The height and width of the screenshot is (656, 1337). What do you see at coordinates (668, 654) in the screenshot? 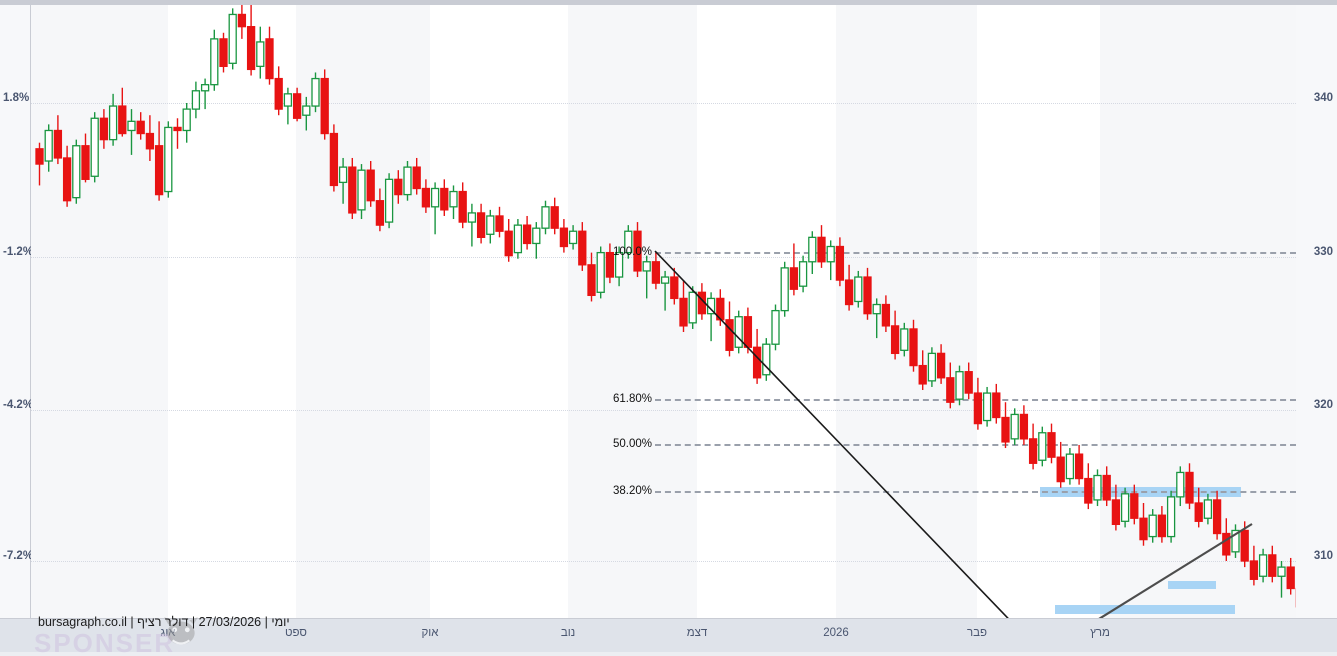
I see `window-frame-bottom` at bounding box center [668, 654].